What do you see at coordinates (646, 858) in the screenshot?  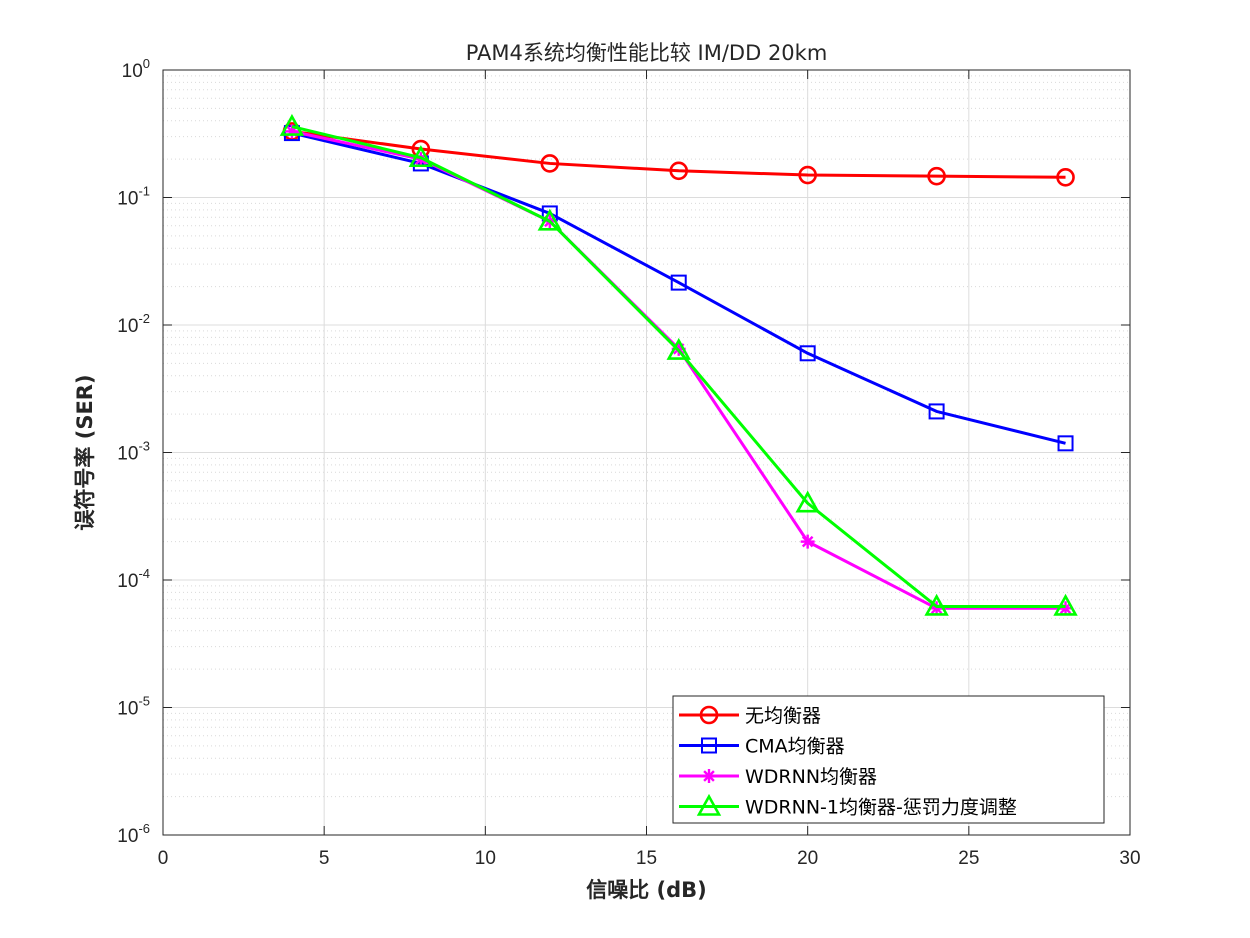 I see `x-tick-label: 15` at bounding box center [646, 858].